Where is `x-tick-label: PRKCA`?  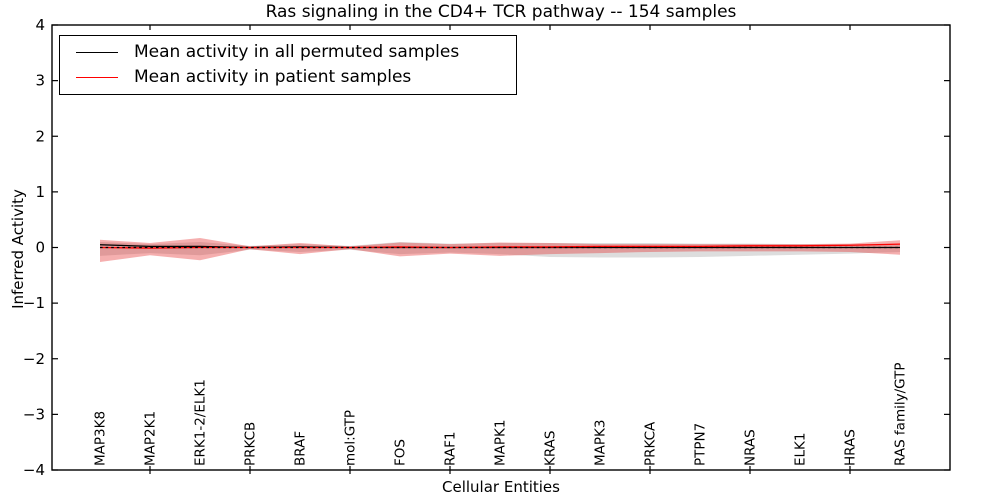 x-tick-label: PRKCA is located at coordinates (651, 443).